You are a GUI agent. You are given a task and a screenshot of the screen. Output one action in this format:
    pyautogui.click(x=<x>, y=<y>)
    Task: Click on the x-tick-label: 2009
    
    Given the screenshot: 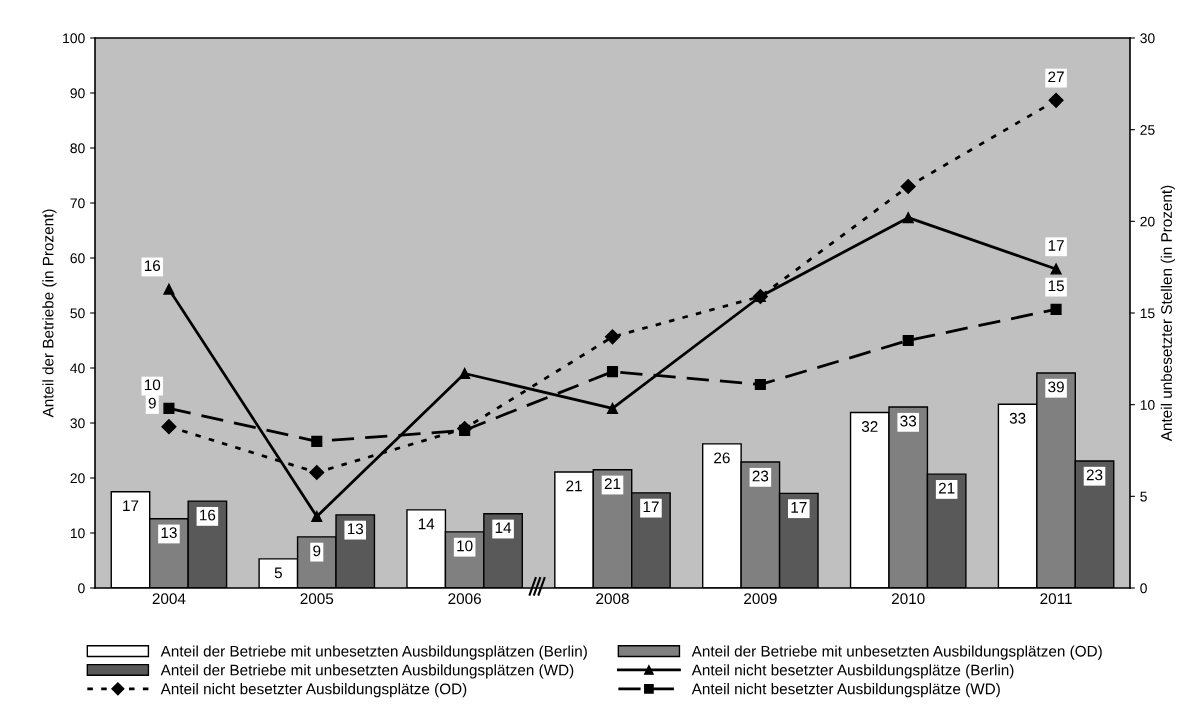 What is the action you would take?
    pyautogui.click(x=760, y=599)
    